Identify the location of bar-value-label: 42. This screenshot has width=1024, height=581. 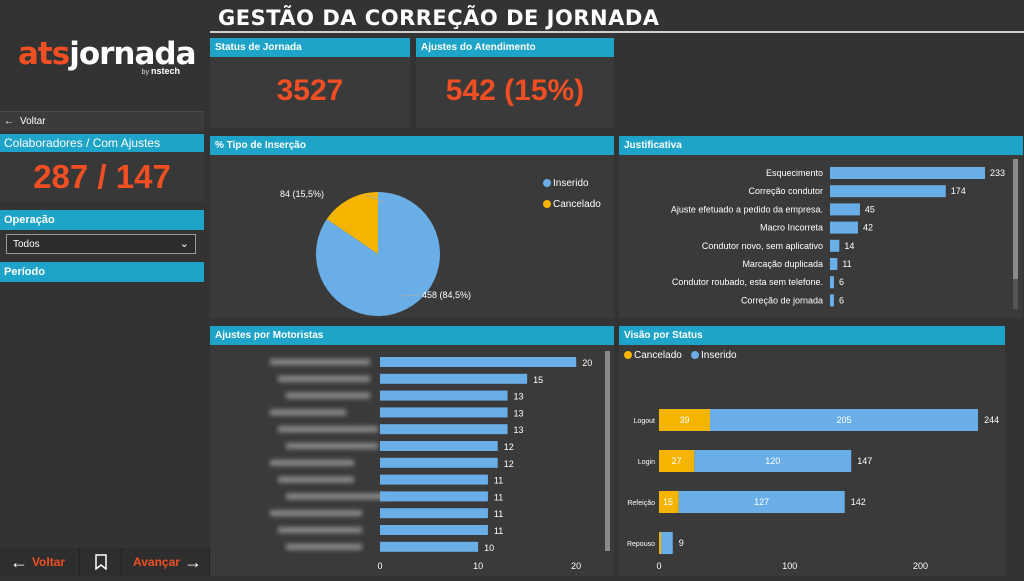
(868, 228).